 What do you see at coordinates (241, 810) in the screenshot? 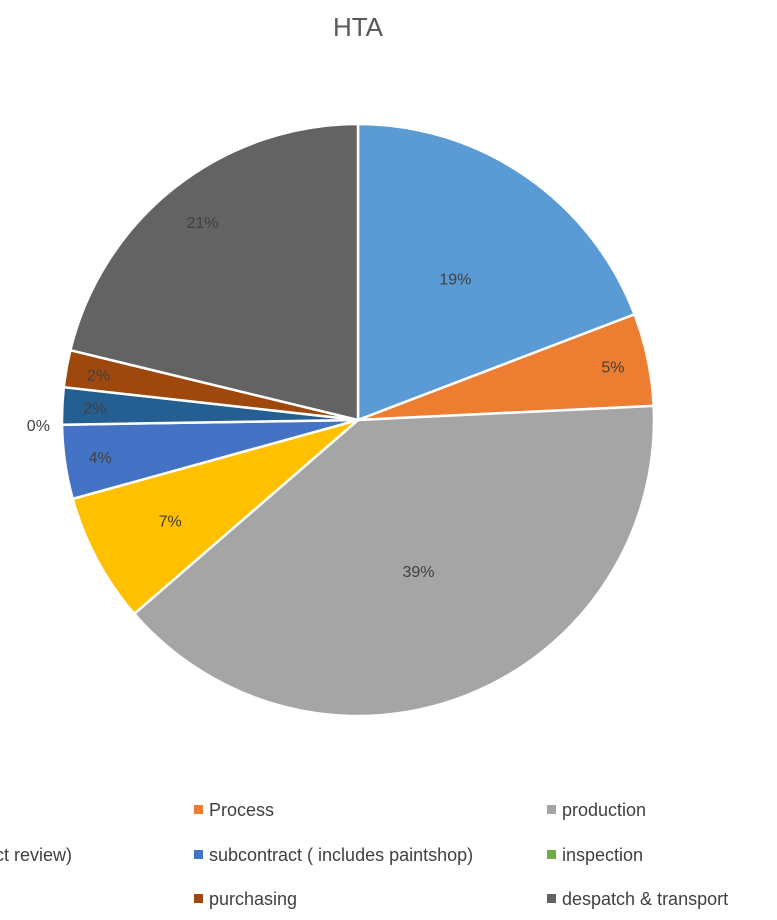
I see `legend-label-0: Process` at bounding box center [241, 810].